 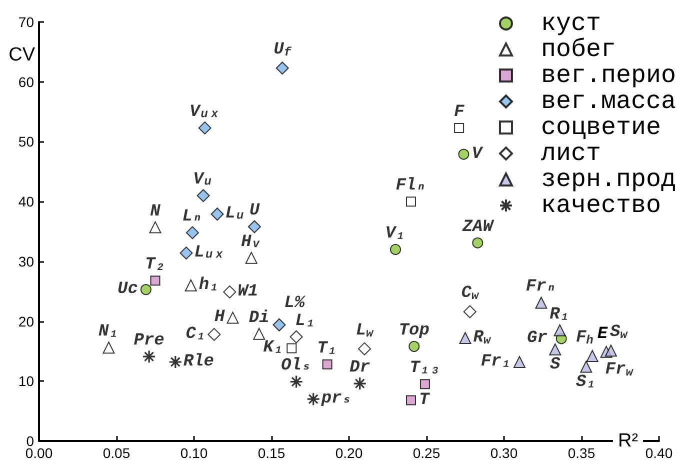 What do you see at coordinates (628, 441) in the screenshot?
I see `x-axis-title: R²` at bounding box center [628, 441].